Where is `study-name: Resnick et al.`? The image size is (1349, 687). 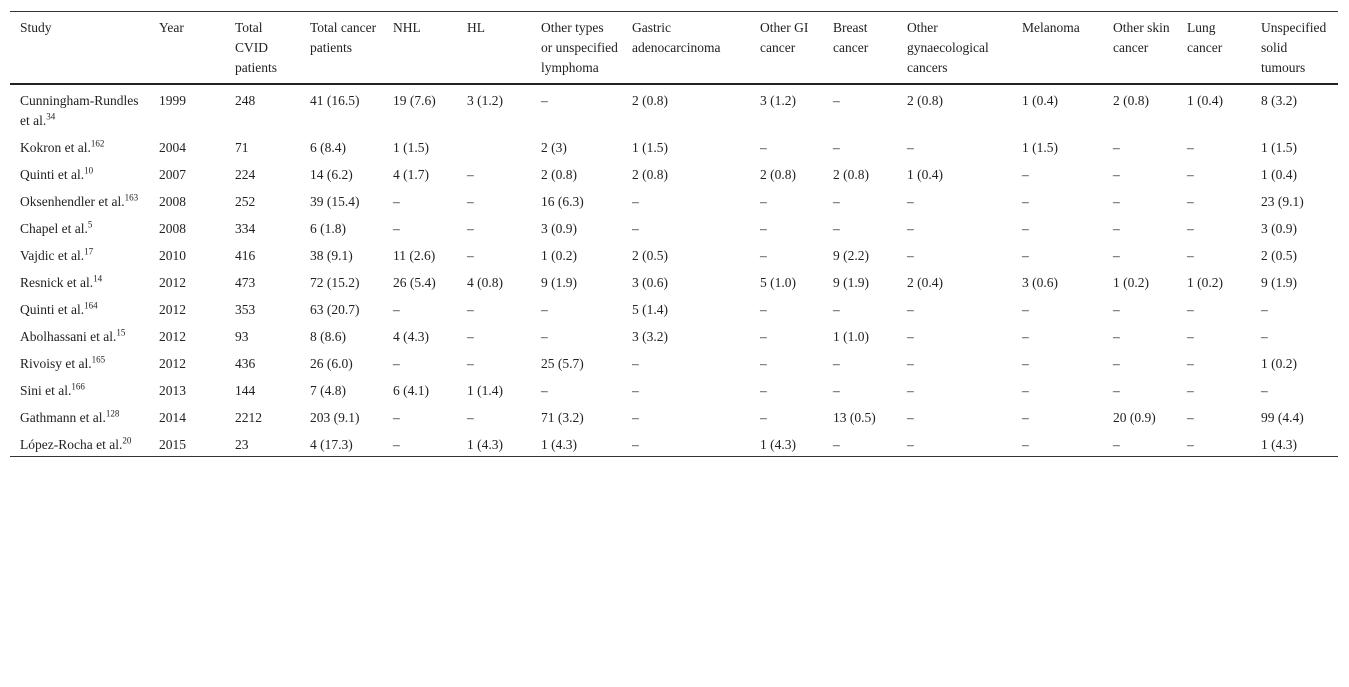
study-name: Resnick et al. is located at coordinates (57, 282).